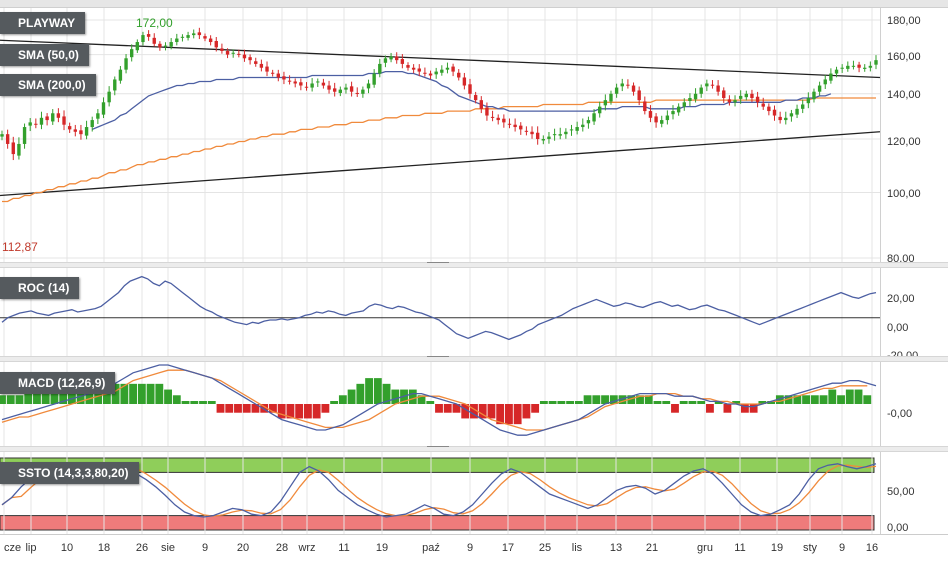  I want to click on top-toolbar-strip, so click(474, 4).